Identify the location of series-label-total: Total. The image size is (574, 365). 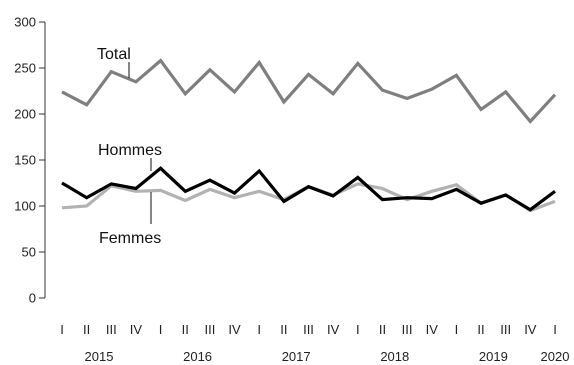
(114, 54).